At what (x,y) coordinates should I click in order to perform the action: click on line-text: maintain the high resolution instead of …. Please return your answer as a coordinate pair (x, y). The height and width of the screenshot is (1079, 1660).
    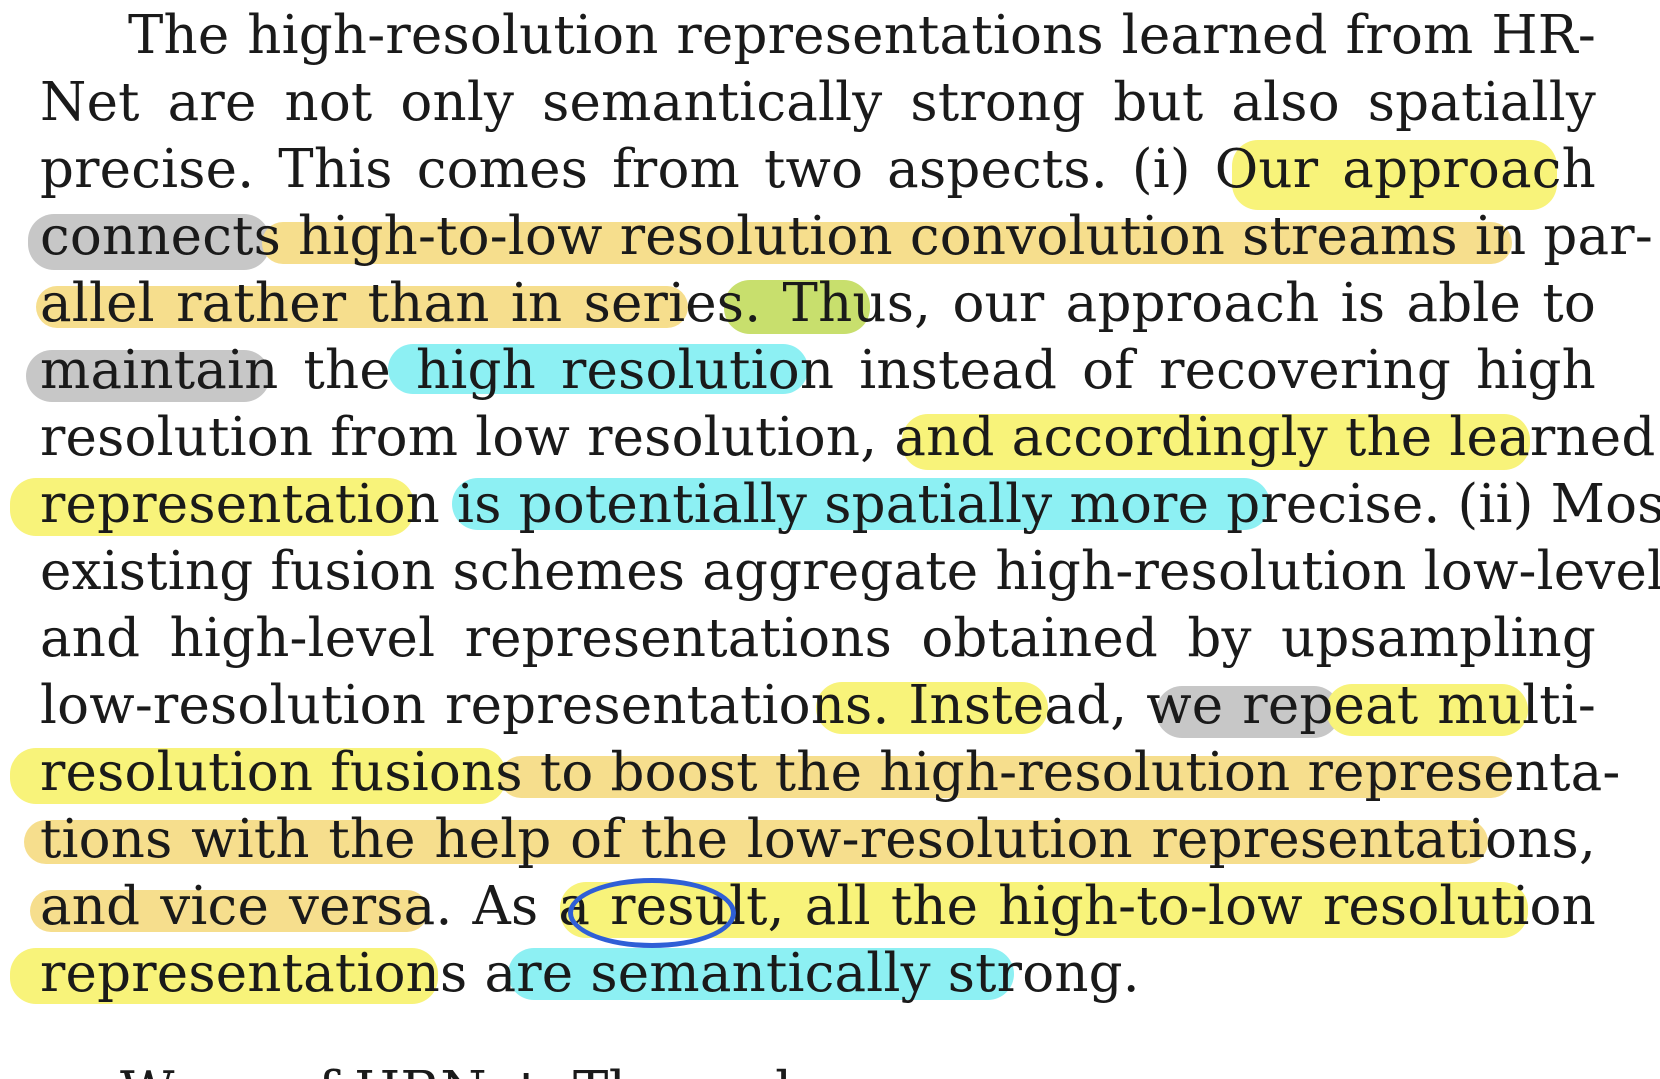
    Looking at the image, I should click on (818, 370).